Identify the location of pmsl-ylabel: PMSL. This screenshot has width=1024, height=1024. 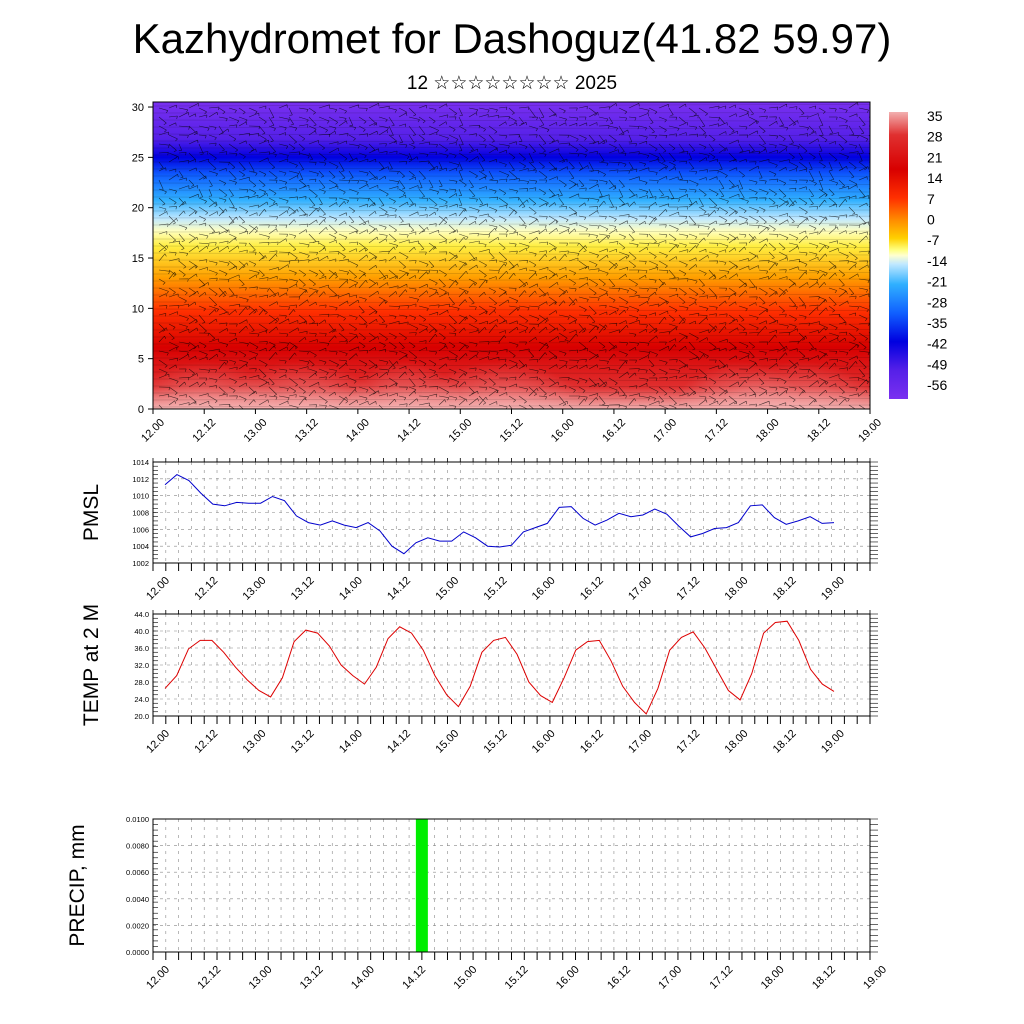
(91, 512).